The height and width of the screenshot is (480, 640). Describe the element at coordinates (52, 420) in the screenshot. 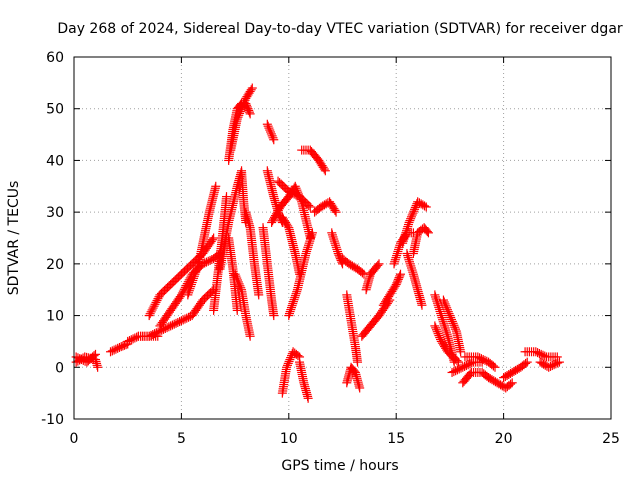

I see `y-tick-label: -10` at that location.